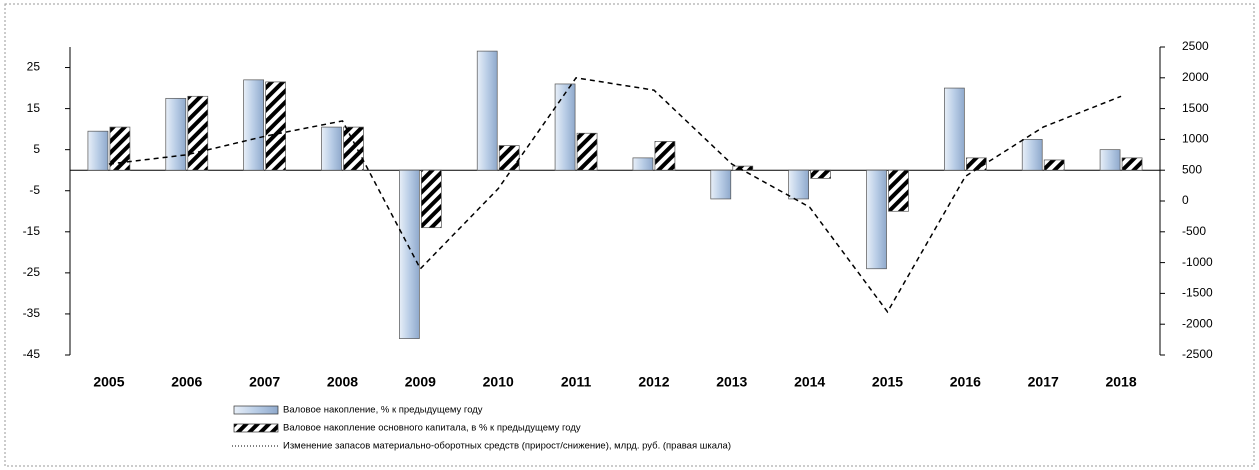 Image resolution: width=1259 pixels, height=470 pixels. I want to click on y-tick-label: -35, so click(32, 313).